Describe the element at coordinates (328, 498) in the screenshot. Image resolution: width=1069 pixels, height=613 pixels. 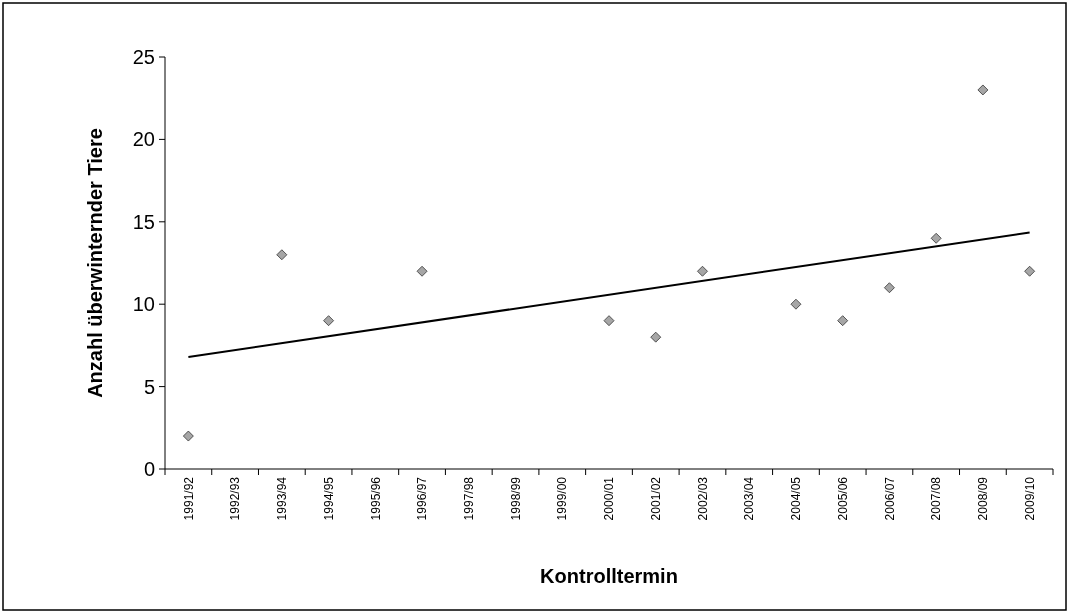
I see `x-tick-label: 1994/95` at that location.